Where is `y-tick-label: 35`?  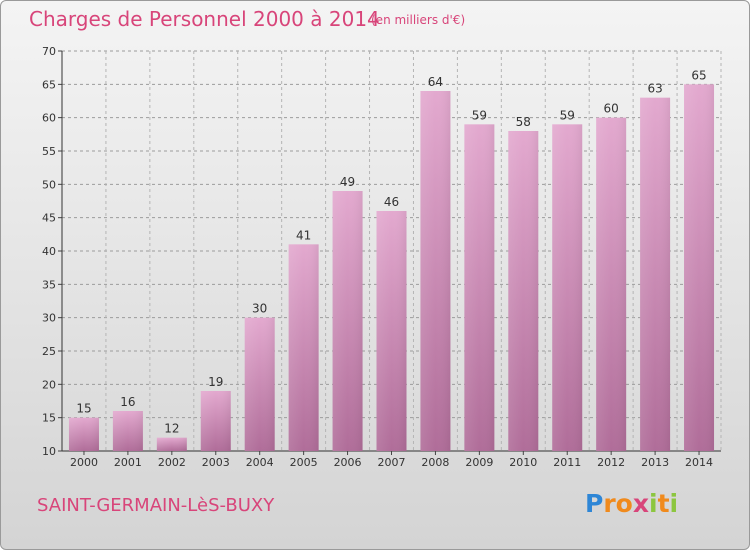
y-tick-label: 35 is located at coordinates (49, 284).